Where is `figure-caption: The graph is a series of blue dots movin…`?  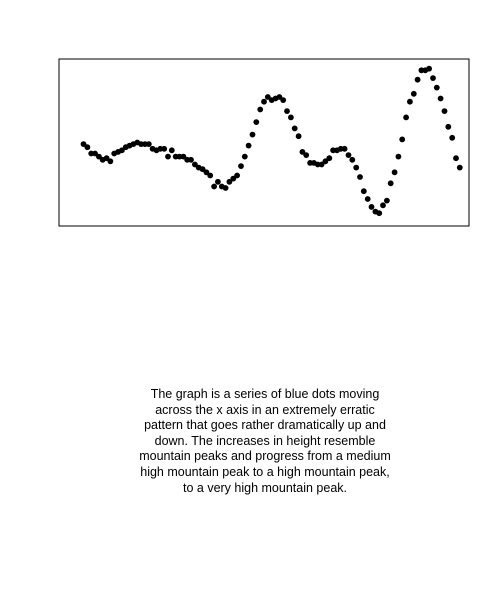
figure-caption: The graph is a series of blue dots movin… is located at coordinates (265, 441).